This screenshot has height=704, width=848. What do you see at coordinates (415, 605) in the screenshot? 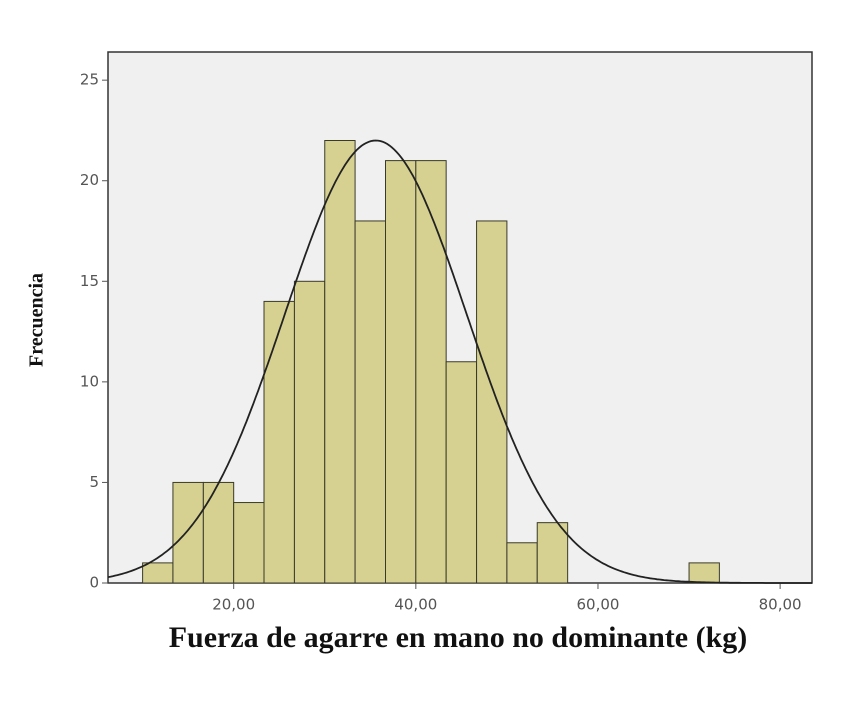
I see `x-tick-label: 40,00` at bounding box center [415, 605].